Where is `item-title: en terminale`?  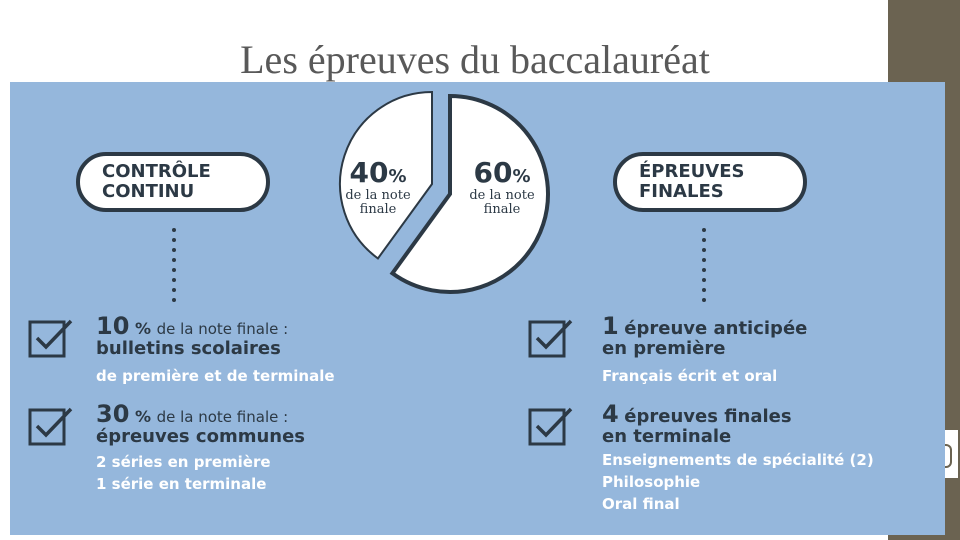
item-title: en terminale is located at coordinates (667, 436).